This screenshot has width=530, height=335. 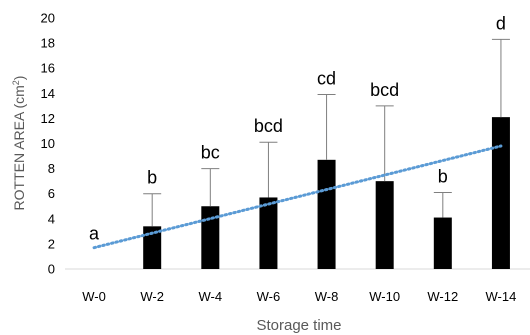 I want to click on y-axis-label-close: ), so click(x=19, y=78).